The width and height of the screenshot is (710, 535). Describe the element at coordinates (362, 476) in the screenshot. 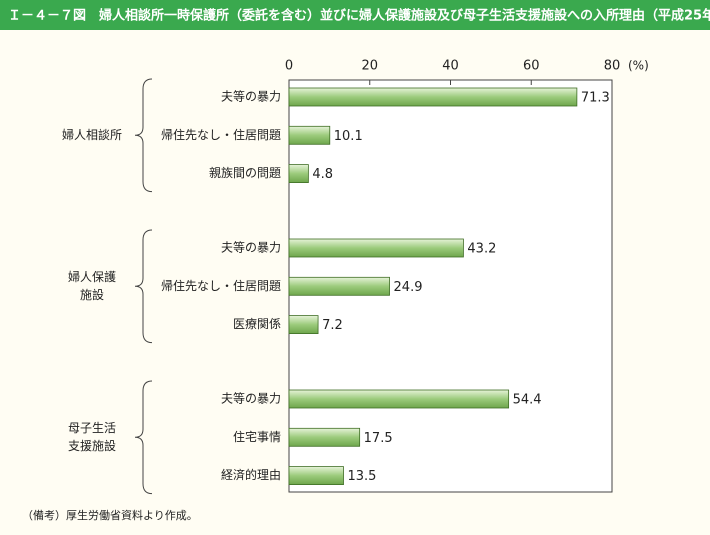

I see `value-label: 13.5` at that location.